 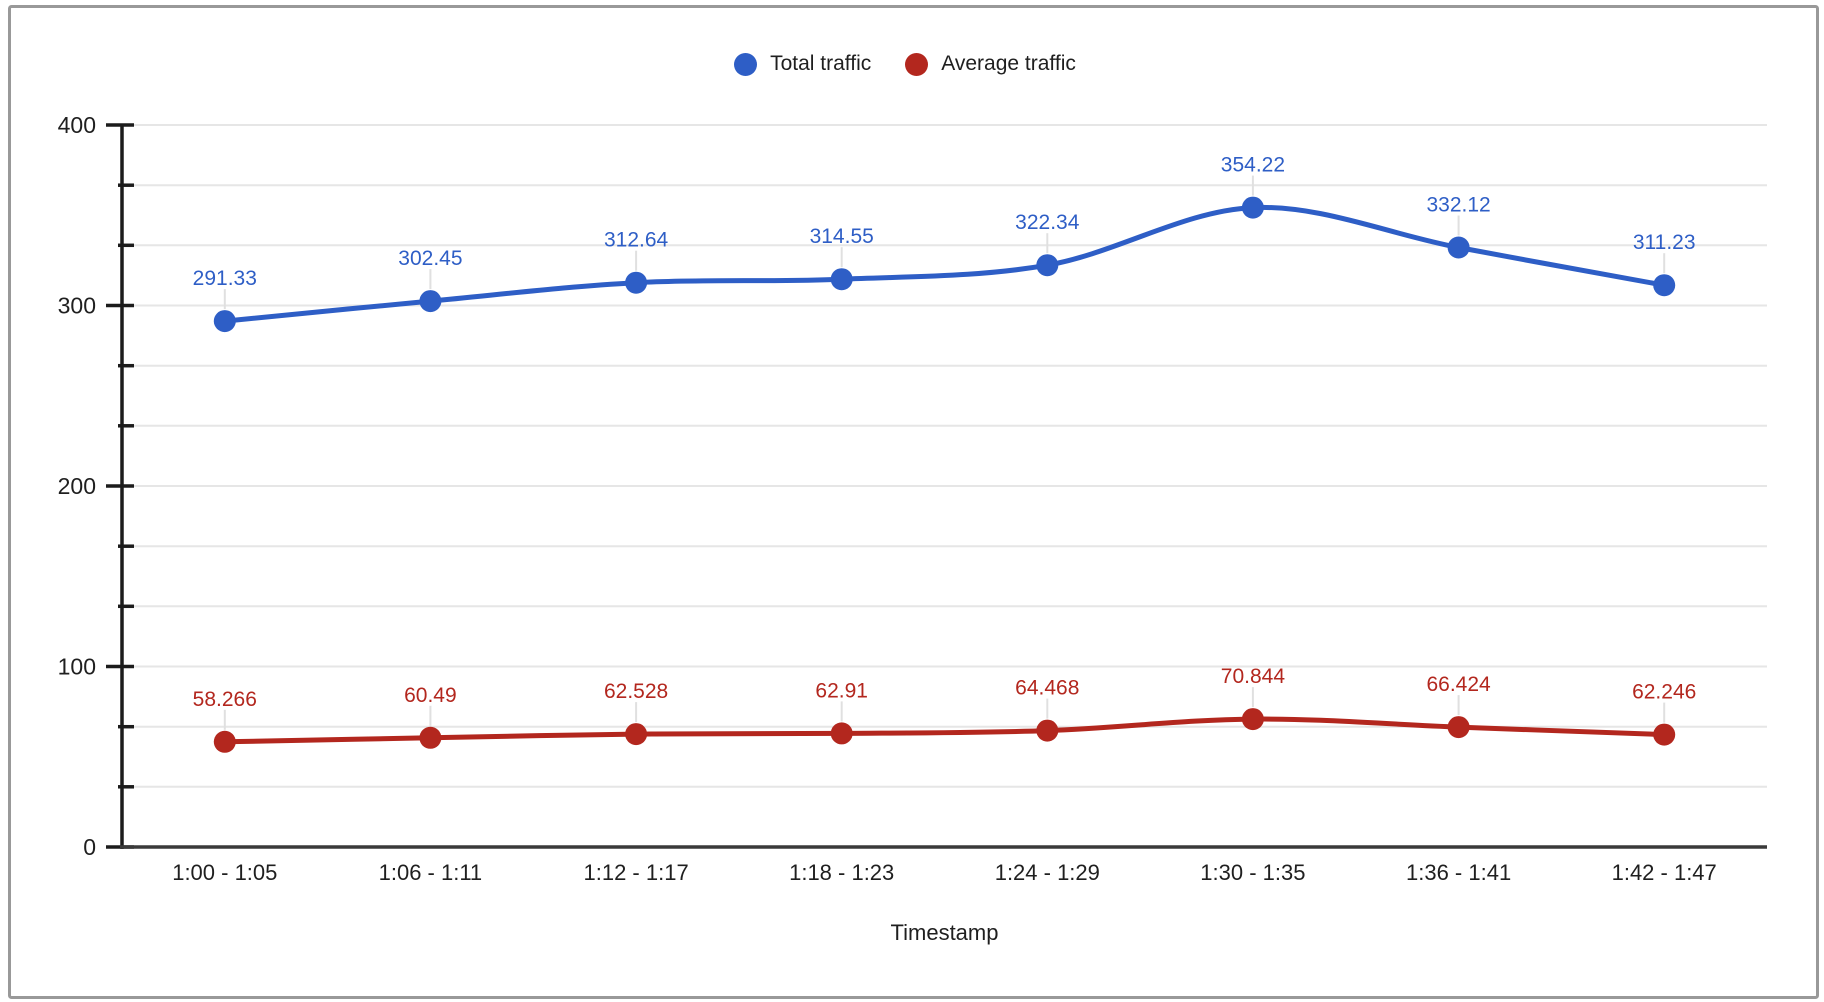 I want to click on chart-legend: Total traffic Average traffic, so click(x=905, y=64).